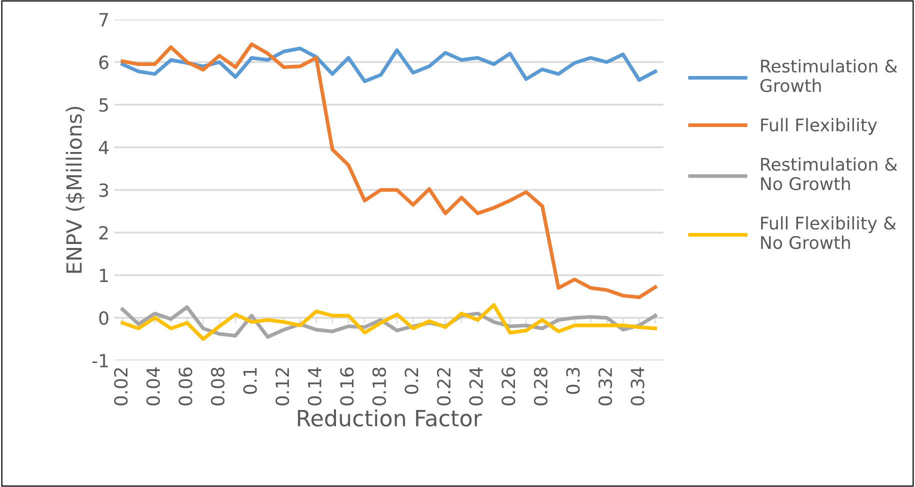 This screenshot has height=487, width=915. I want to click on x-tick-label: 0.18, so click(379, 387).